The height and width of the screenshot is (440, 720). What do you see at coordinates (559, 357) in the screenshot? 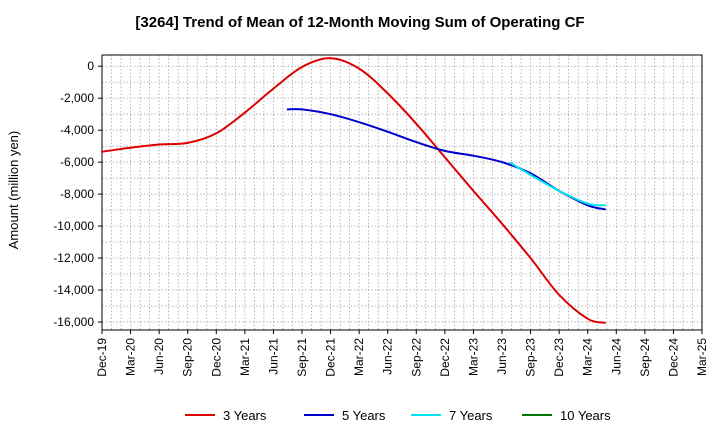
I see `x-tick-label: Dec-23` at bounding box center [559, 357].